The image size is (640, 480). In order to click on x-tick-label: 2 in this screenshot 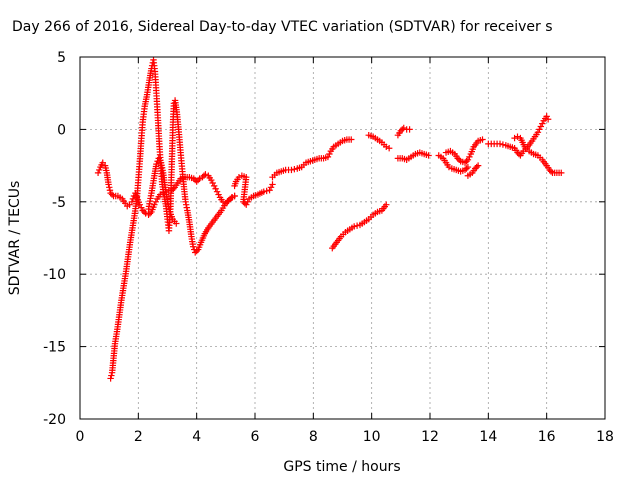, I will do `click(138, 437)`.